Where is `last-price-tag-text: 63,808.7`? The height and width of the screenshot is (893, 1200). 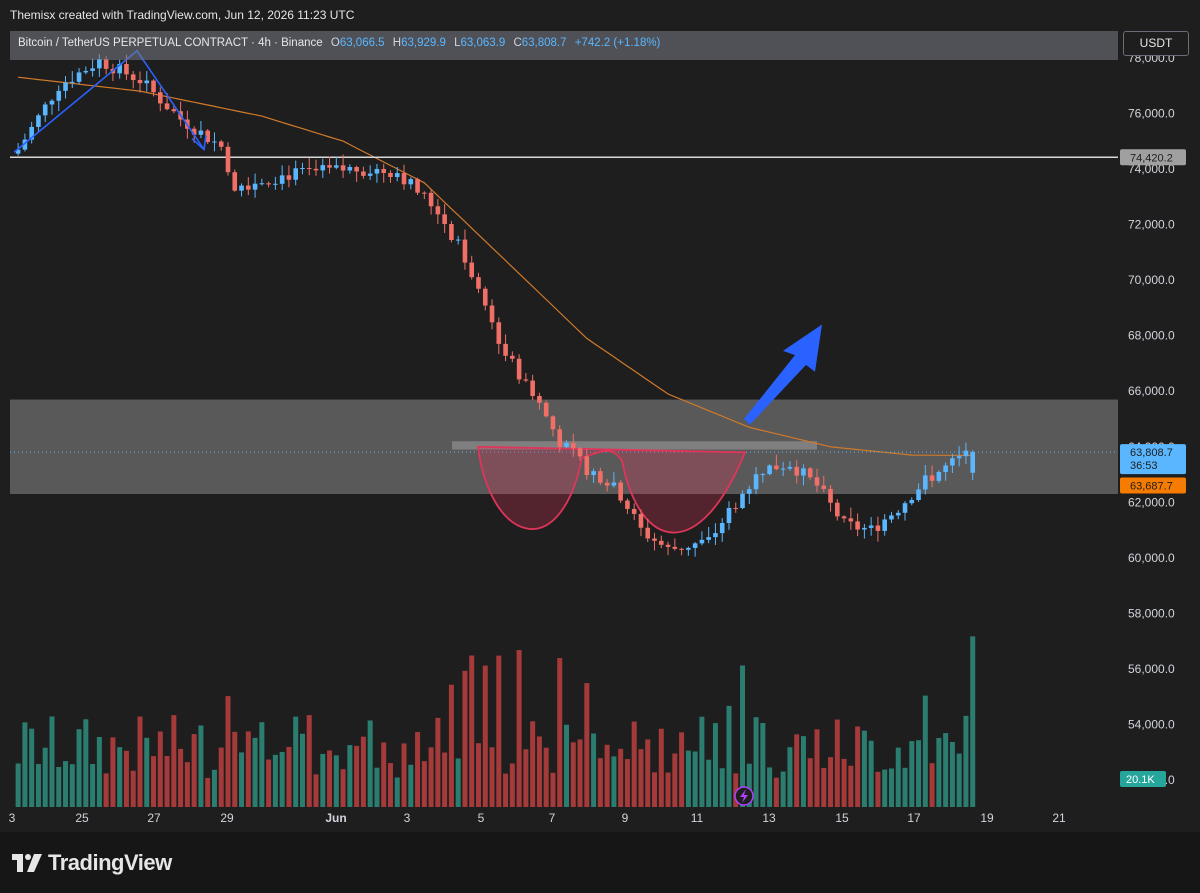 last-price-tag-text: 63,808.7 is located at coordinates (1151, 453).